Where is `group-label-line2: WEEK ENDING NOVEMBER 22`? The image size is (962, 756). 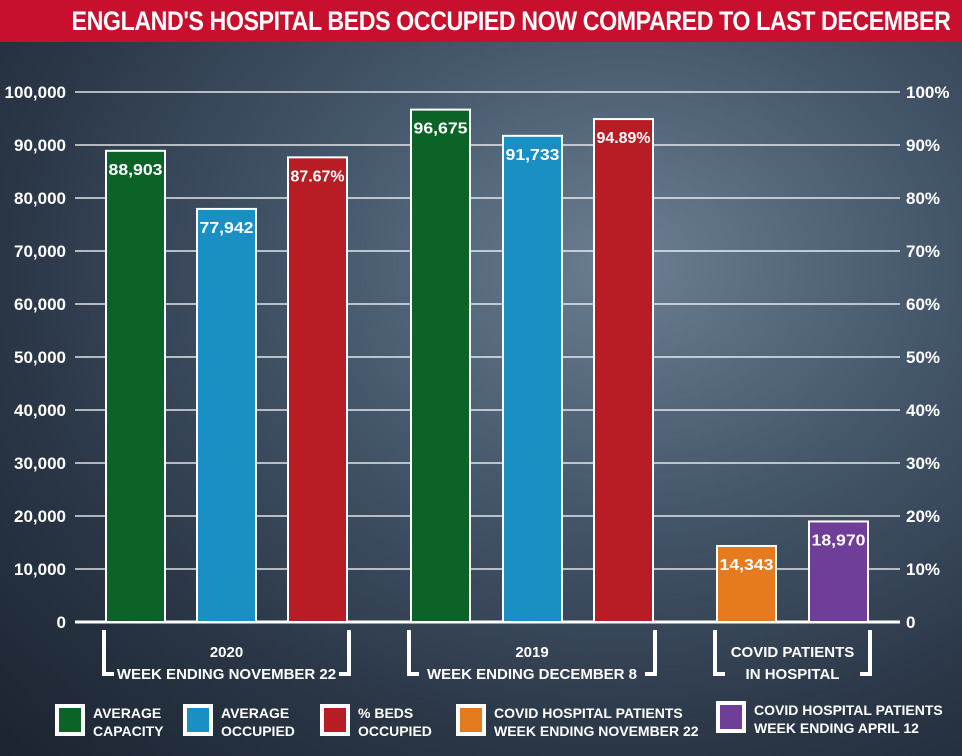
group-label-line2: WEEK ENDING NOVEMBER 22 is located at coordinates (226, 674).